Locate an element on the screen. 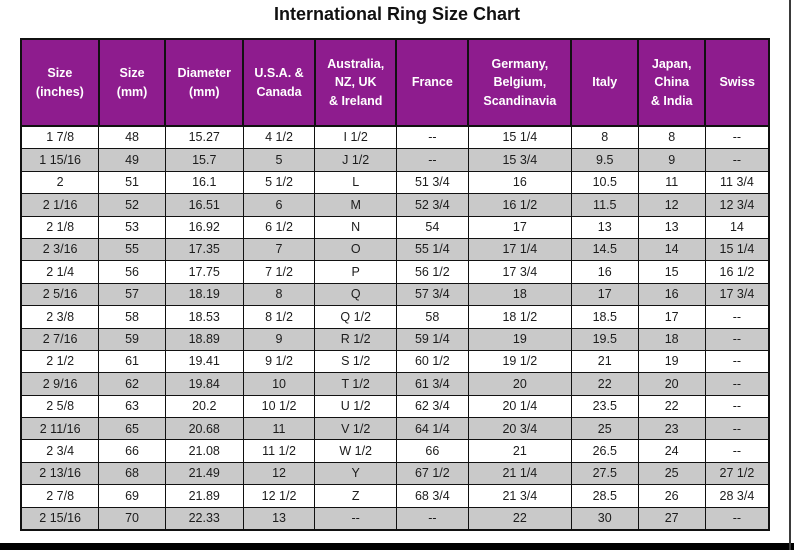  table-cell: 20 is located at coordinates (519, 384).